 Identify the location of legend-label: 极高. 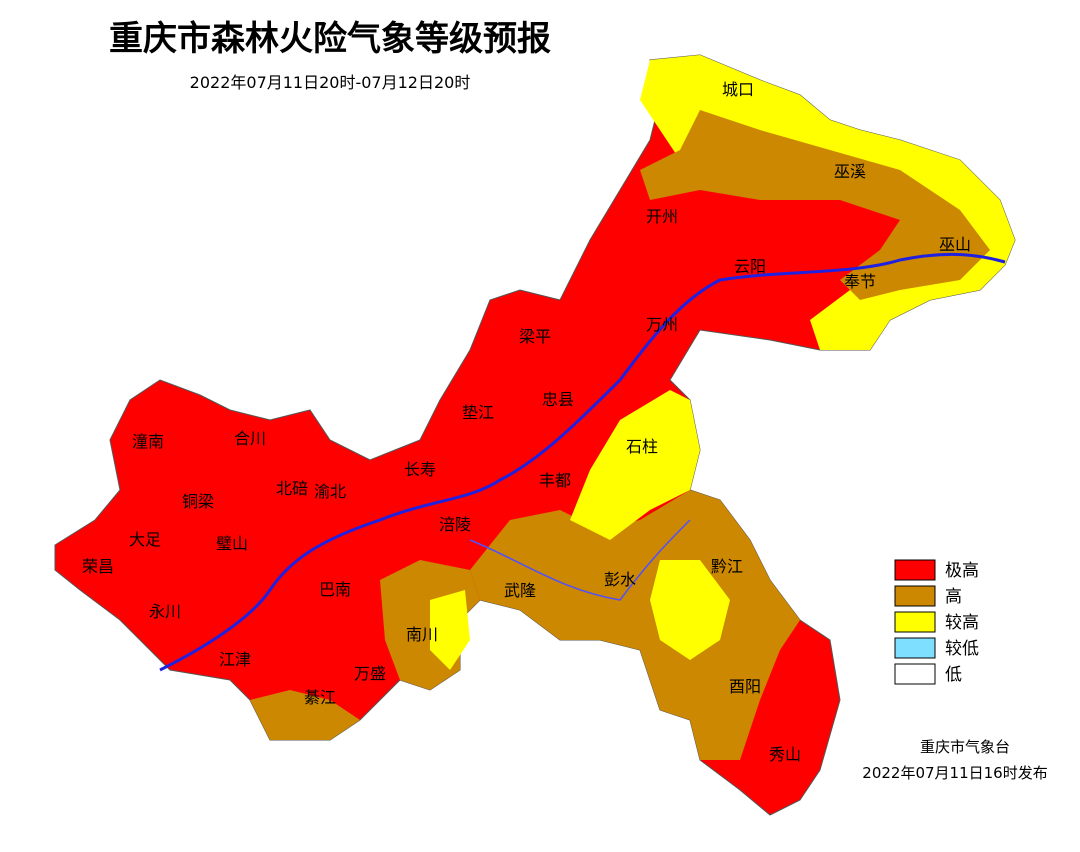
(962, 571).